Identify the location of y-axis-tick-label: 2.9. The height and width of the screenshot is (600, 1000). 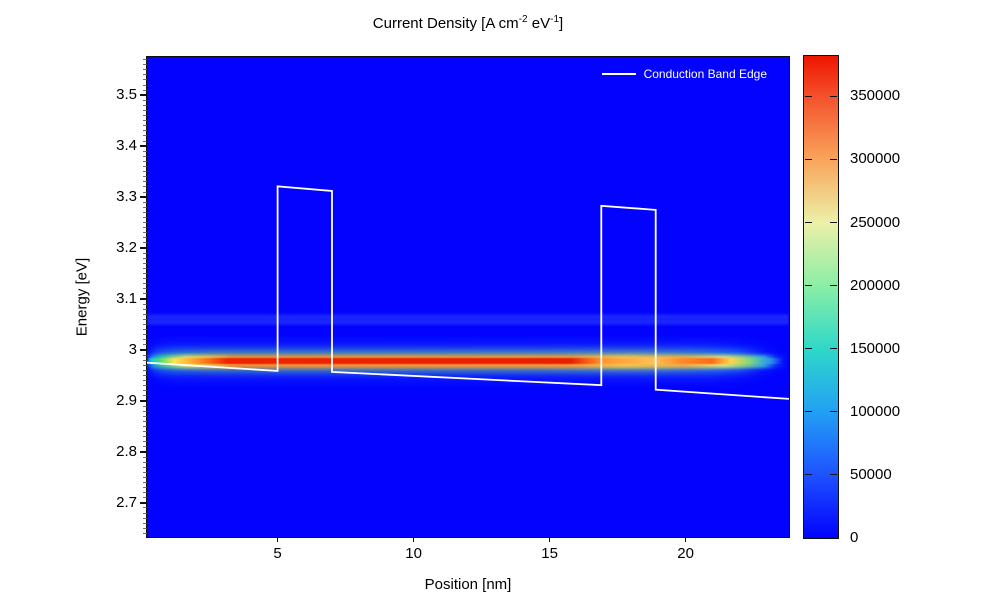
(126, 400).